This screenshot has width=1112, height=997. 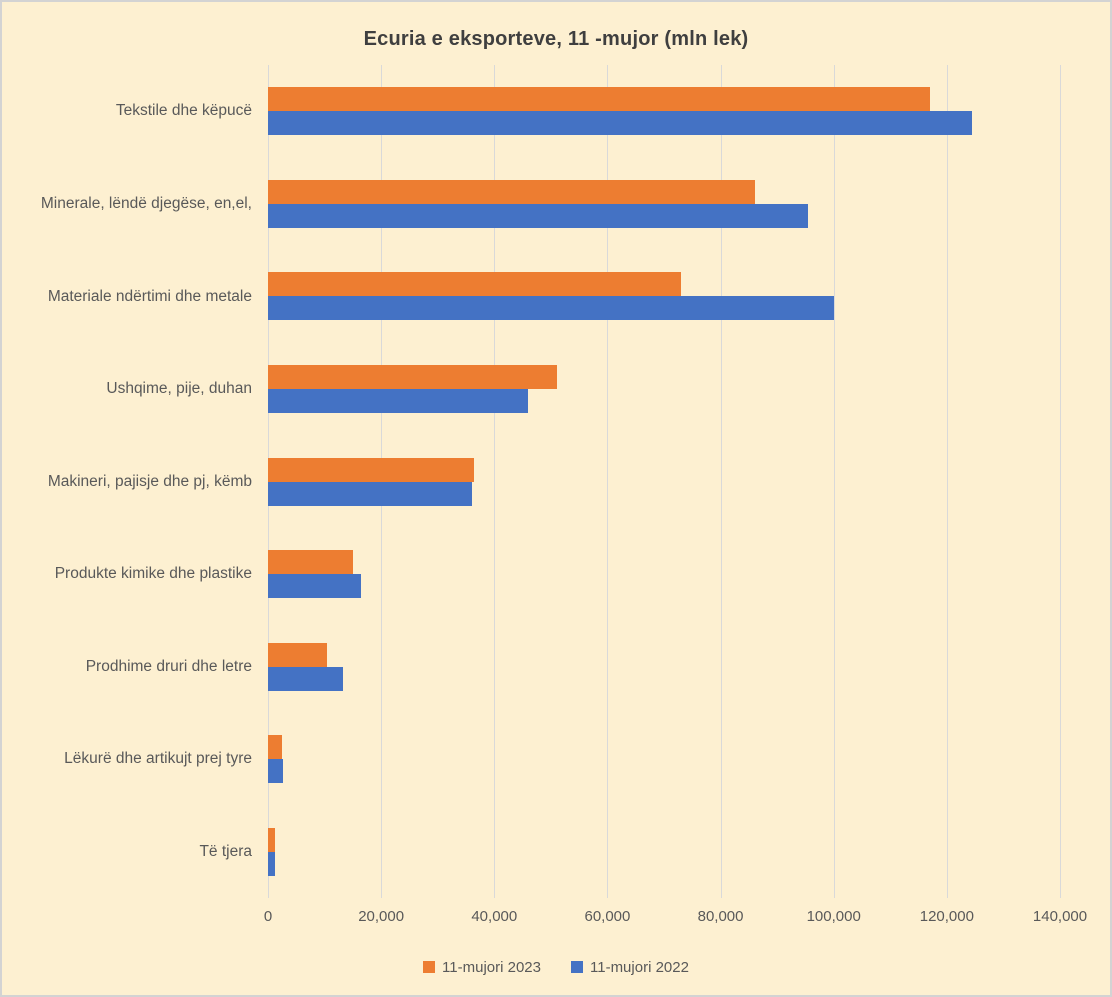 I want to click on category-label: Materiale ndërtimi dhe metale, so click(x=149, y=296).